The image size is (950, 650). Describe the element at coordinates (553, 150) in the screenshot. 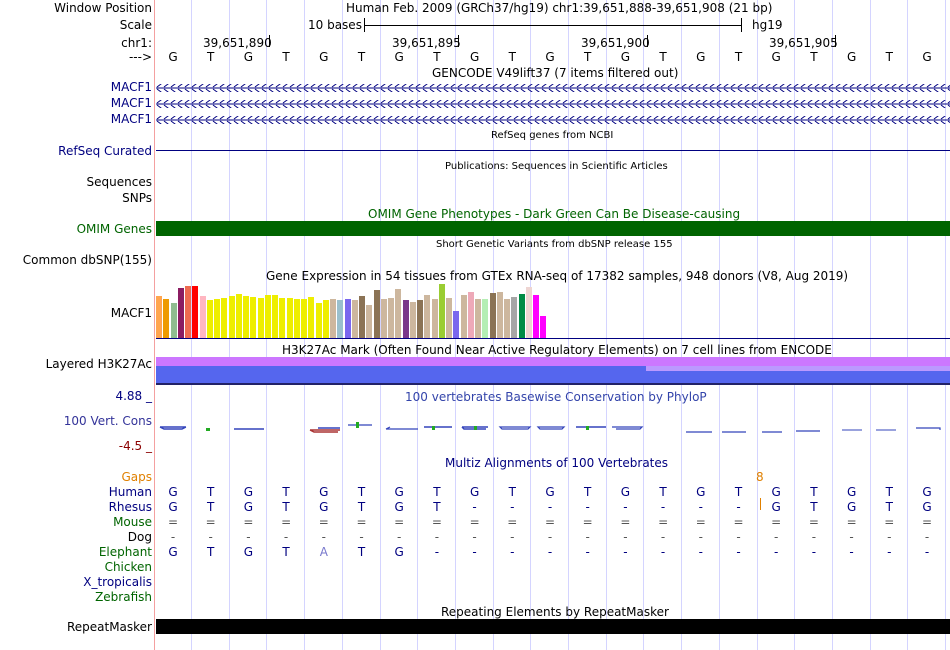

I see `refseq-transcript-line` at that location.